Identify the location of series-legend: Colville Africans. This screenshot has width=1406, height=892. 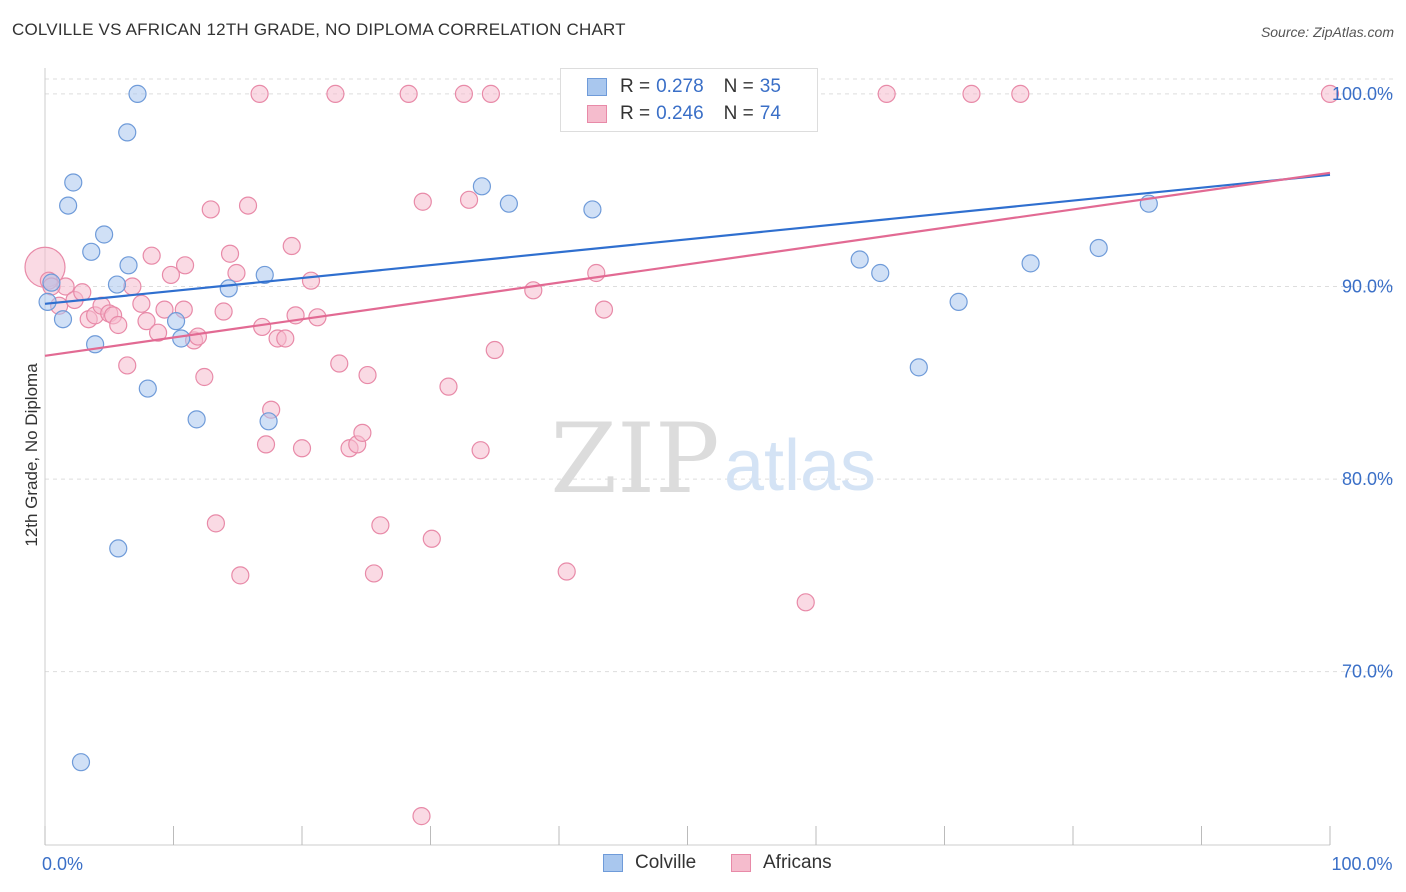
(703, 864).